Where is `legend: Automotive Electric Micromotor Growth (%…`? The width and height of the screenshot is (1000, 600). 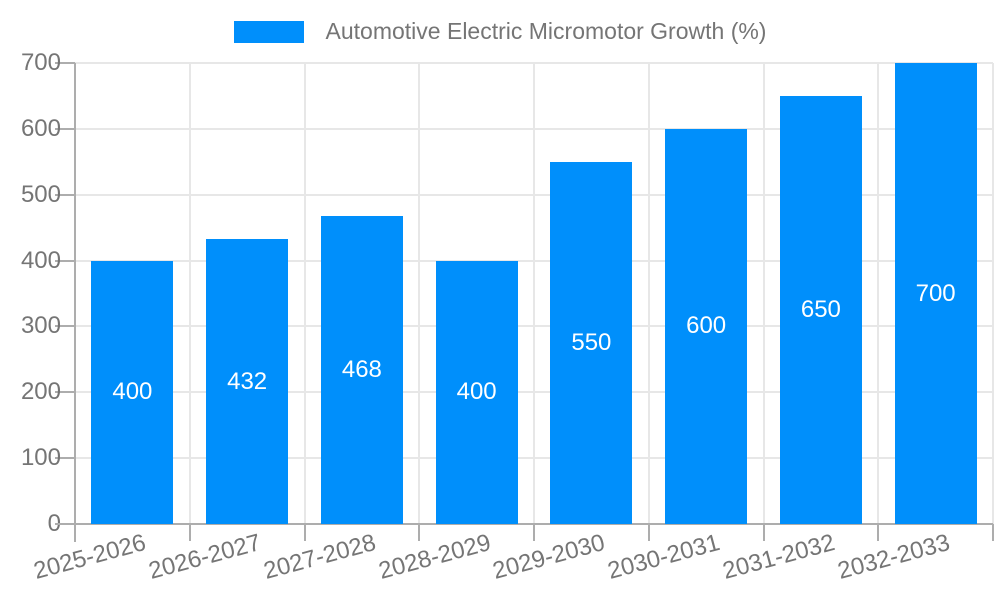
legend: Automotive Electric Micromotor Growth (%… is located at coordinates (500, 31).